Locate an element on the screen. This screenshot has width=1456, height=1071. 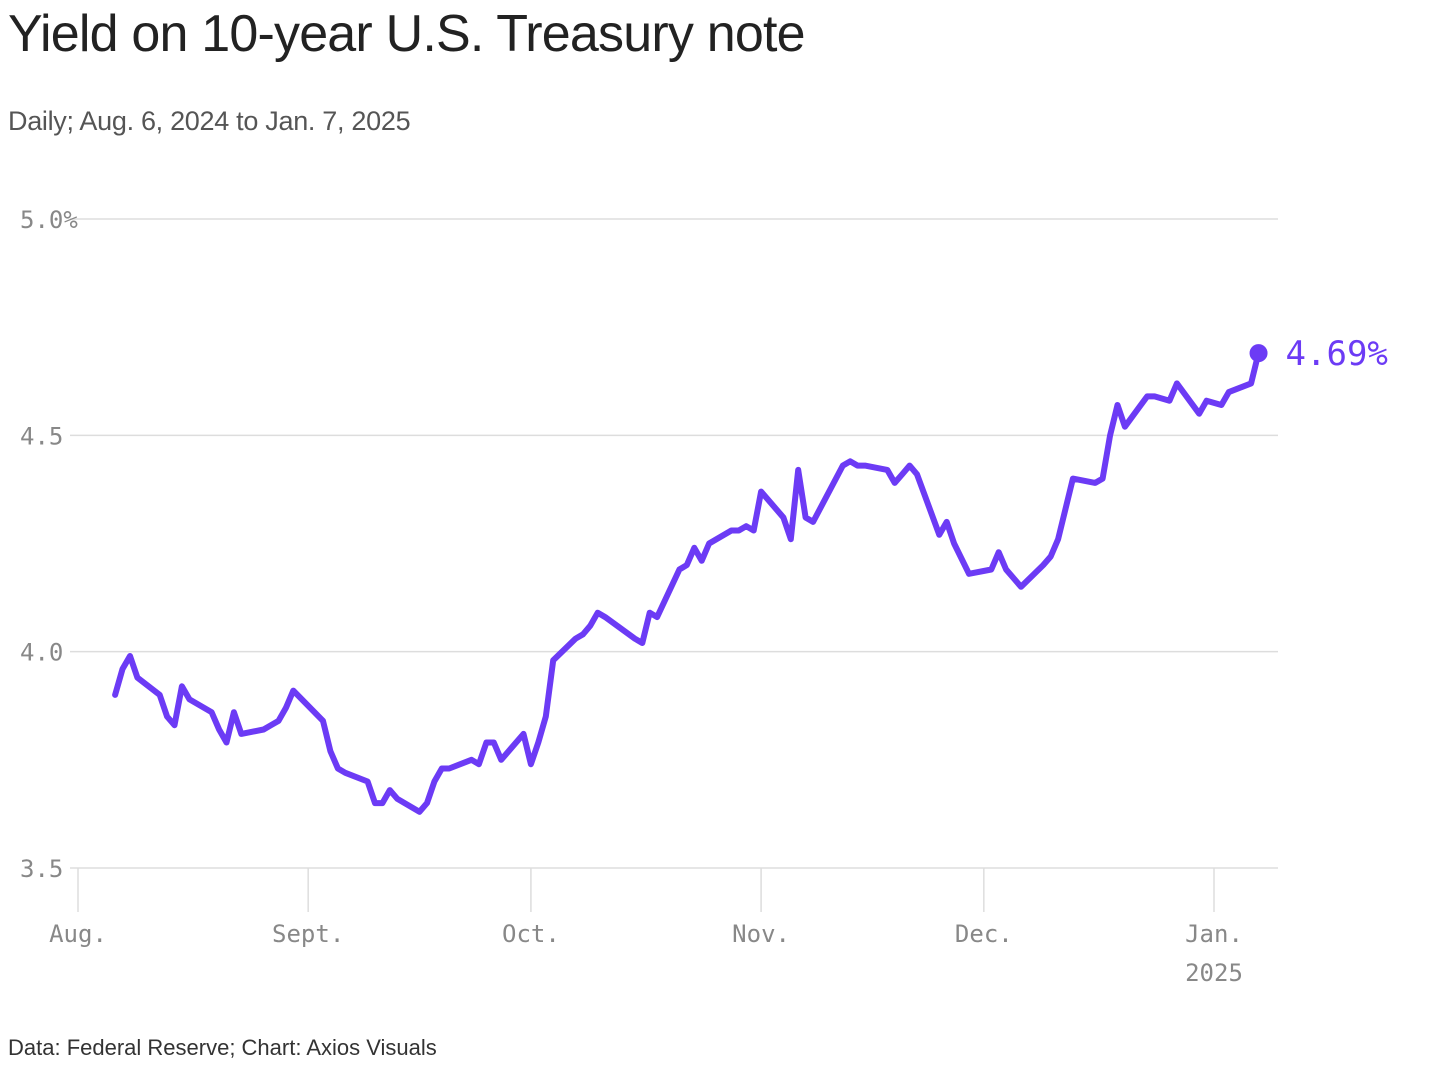
last-value-label: 4.69% is located at coordinates (1337, 354).